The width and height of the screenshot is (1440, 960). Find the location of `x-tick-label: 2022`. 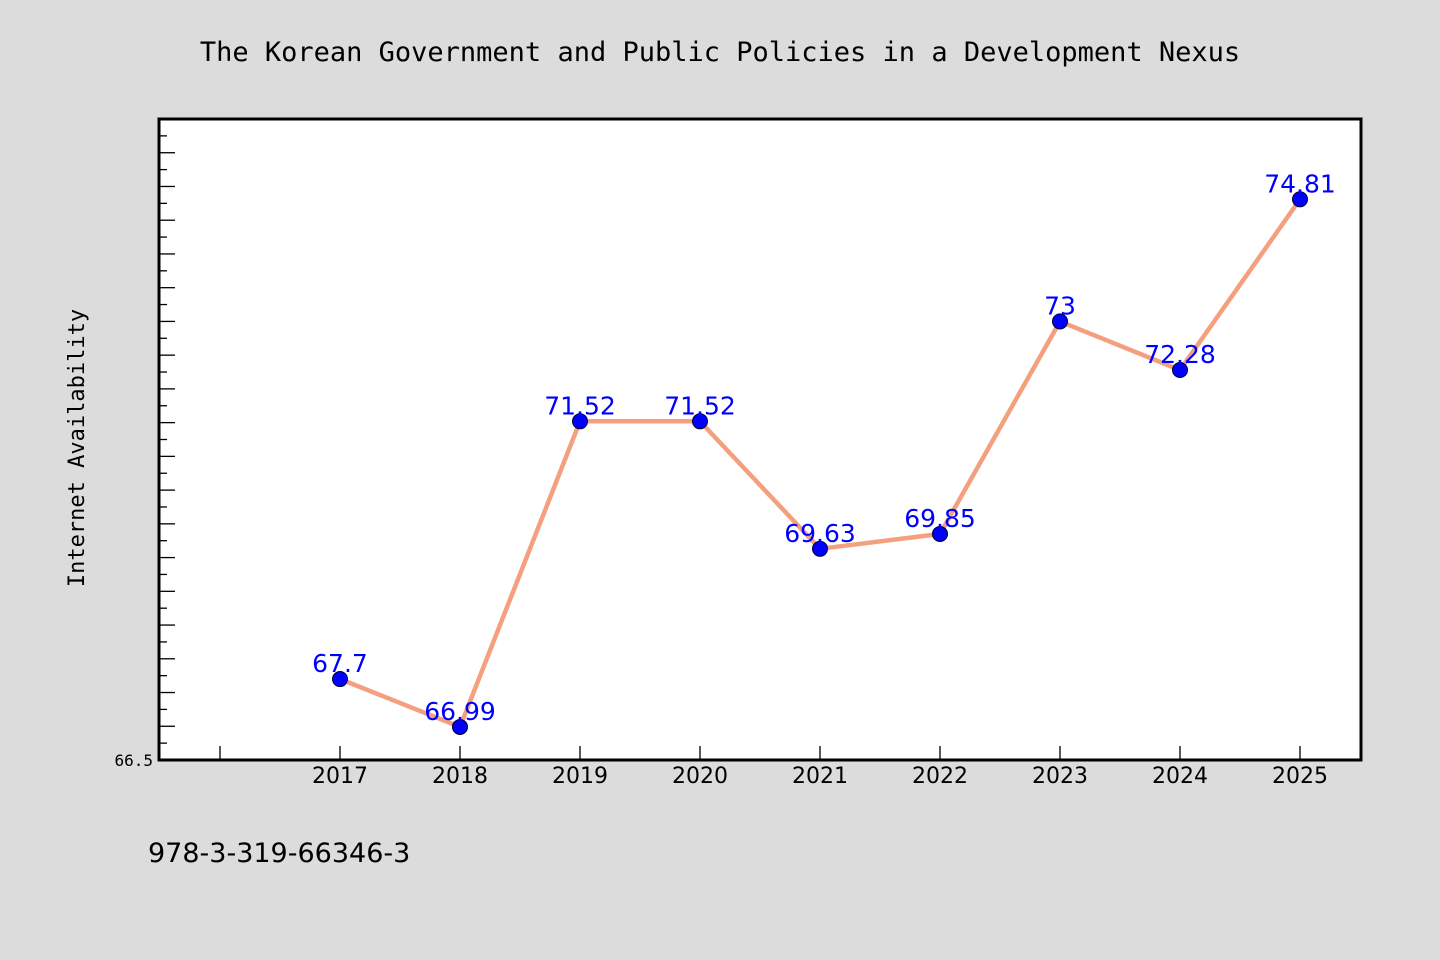

x-tick-label: 2022 is located at coordinates (940, 776).